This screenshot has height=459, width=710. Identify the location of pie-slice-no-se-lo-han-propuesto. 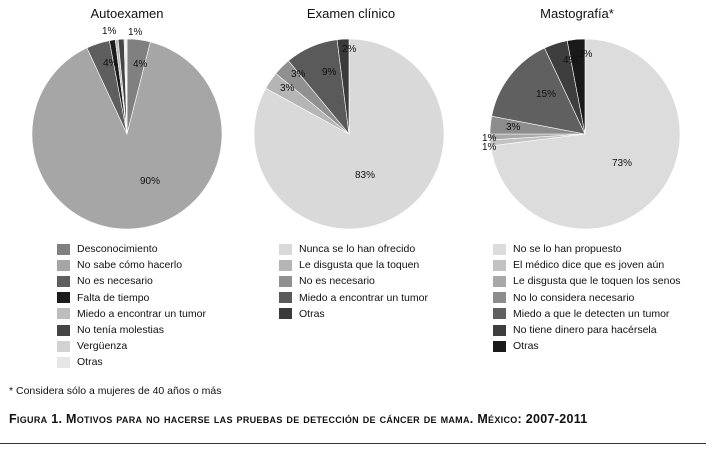
(585, 134).